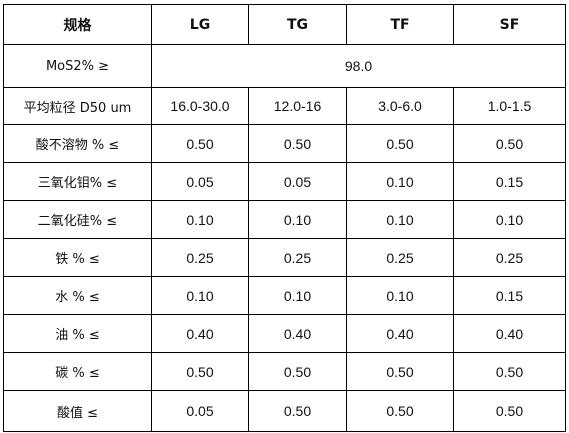 The image size is (569, 433). Describe the element at coordinates (509, 106) in the screenshot. I see `table-cell: 1.0-1.5` at that location.